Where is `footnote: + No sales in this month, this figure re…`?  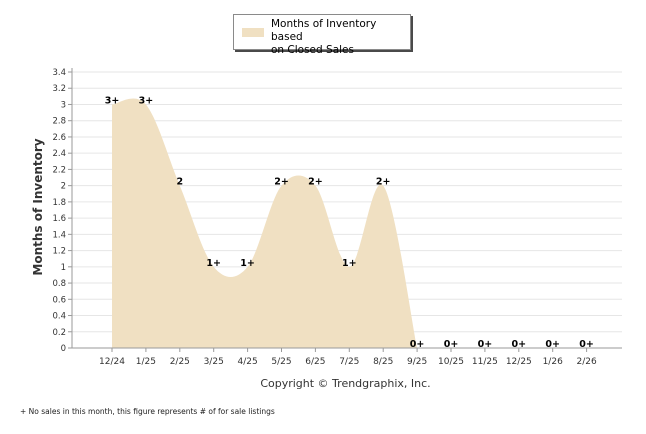 footnote: + No sales in this month, this figure re… is located at coordinates (147, 411).